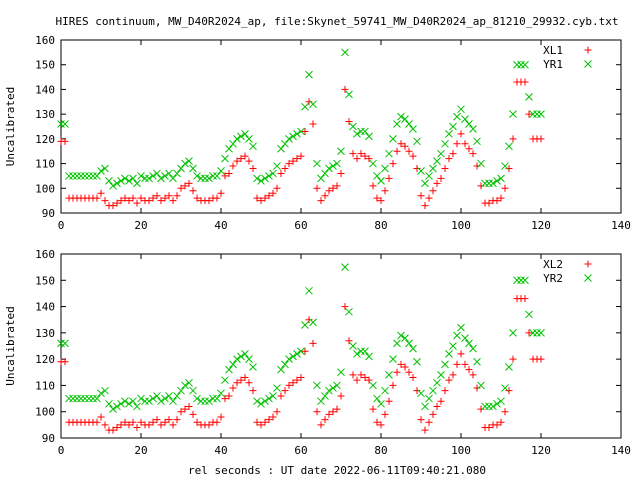  I want to click on y-tick-label: 90, so click(48, 438).